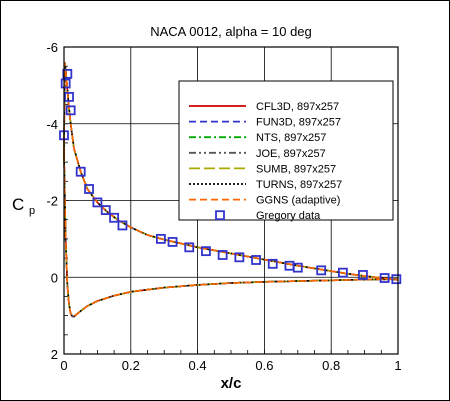 This screenshot has width=450, height=401. Describe the element at coordinates (264, 365) in the screenshot. I see `x-tick-label: 0.6` at that location.